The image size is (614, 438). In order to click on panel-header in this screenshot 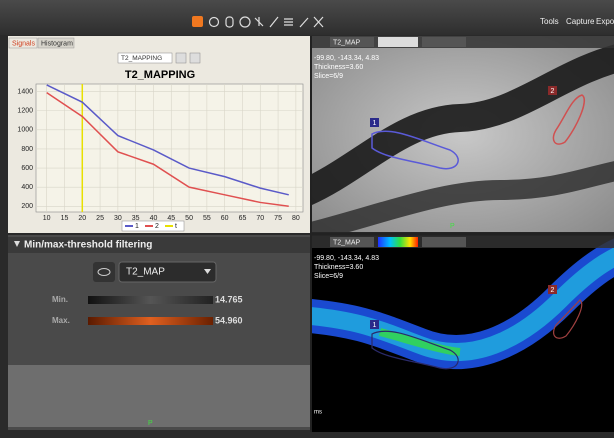, I will do `click(159, 245)`.